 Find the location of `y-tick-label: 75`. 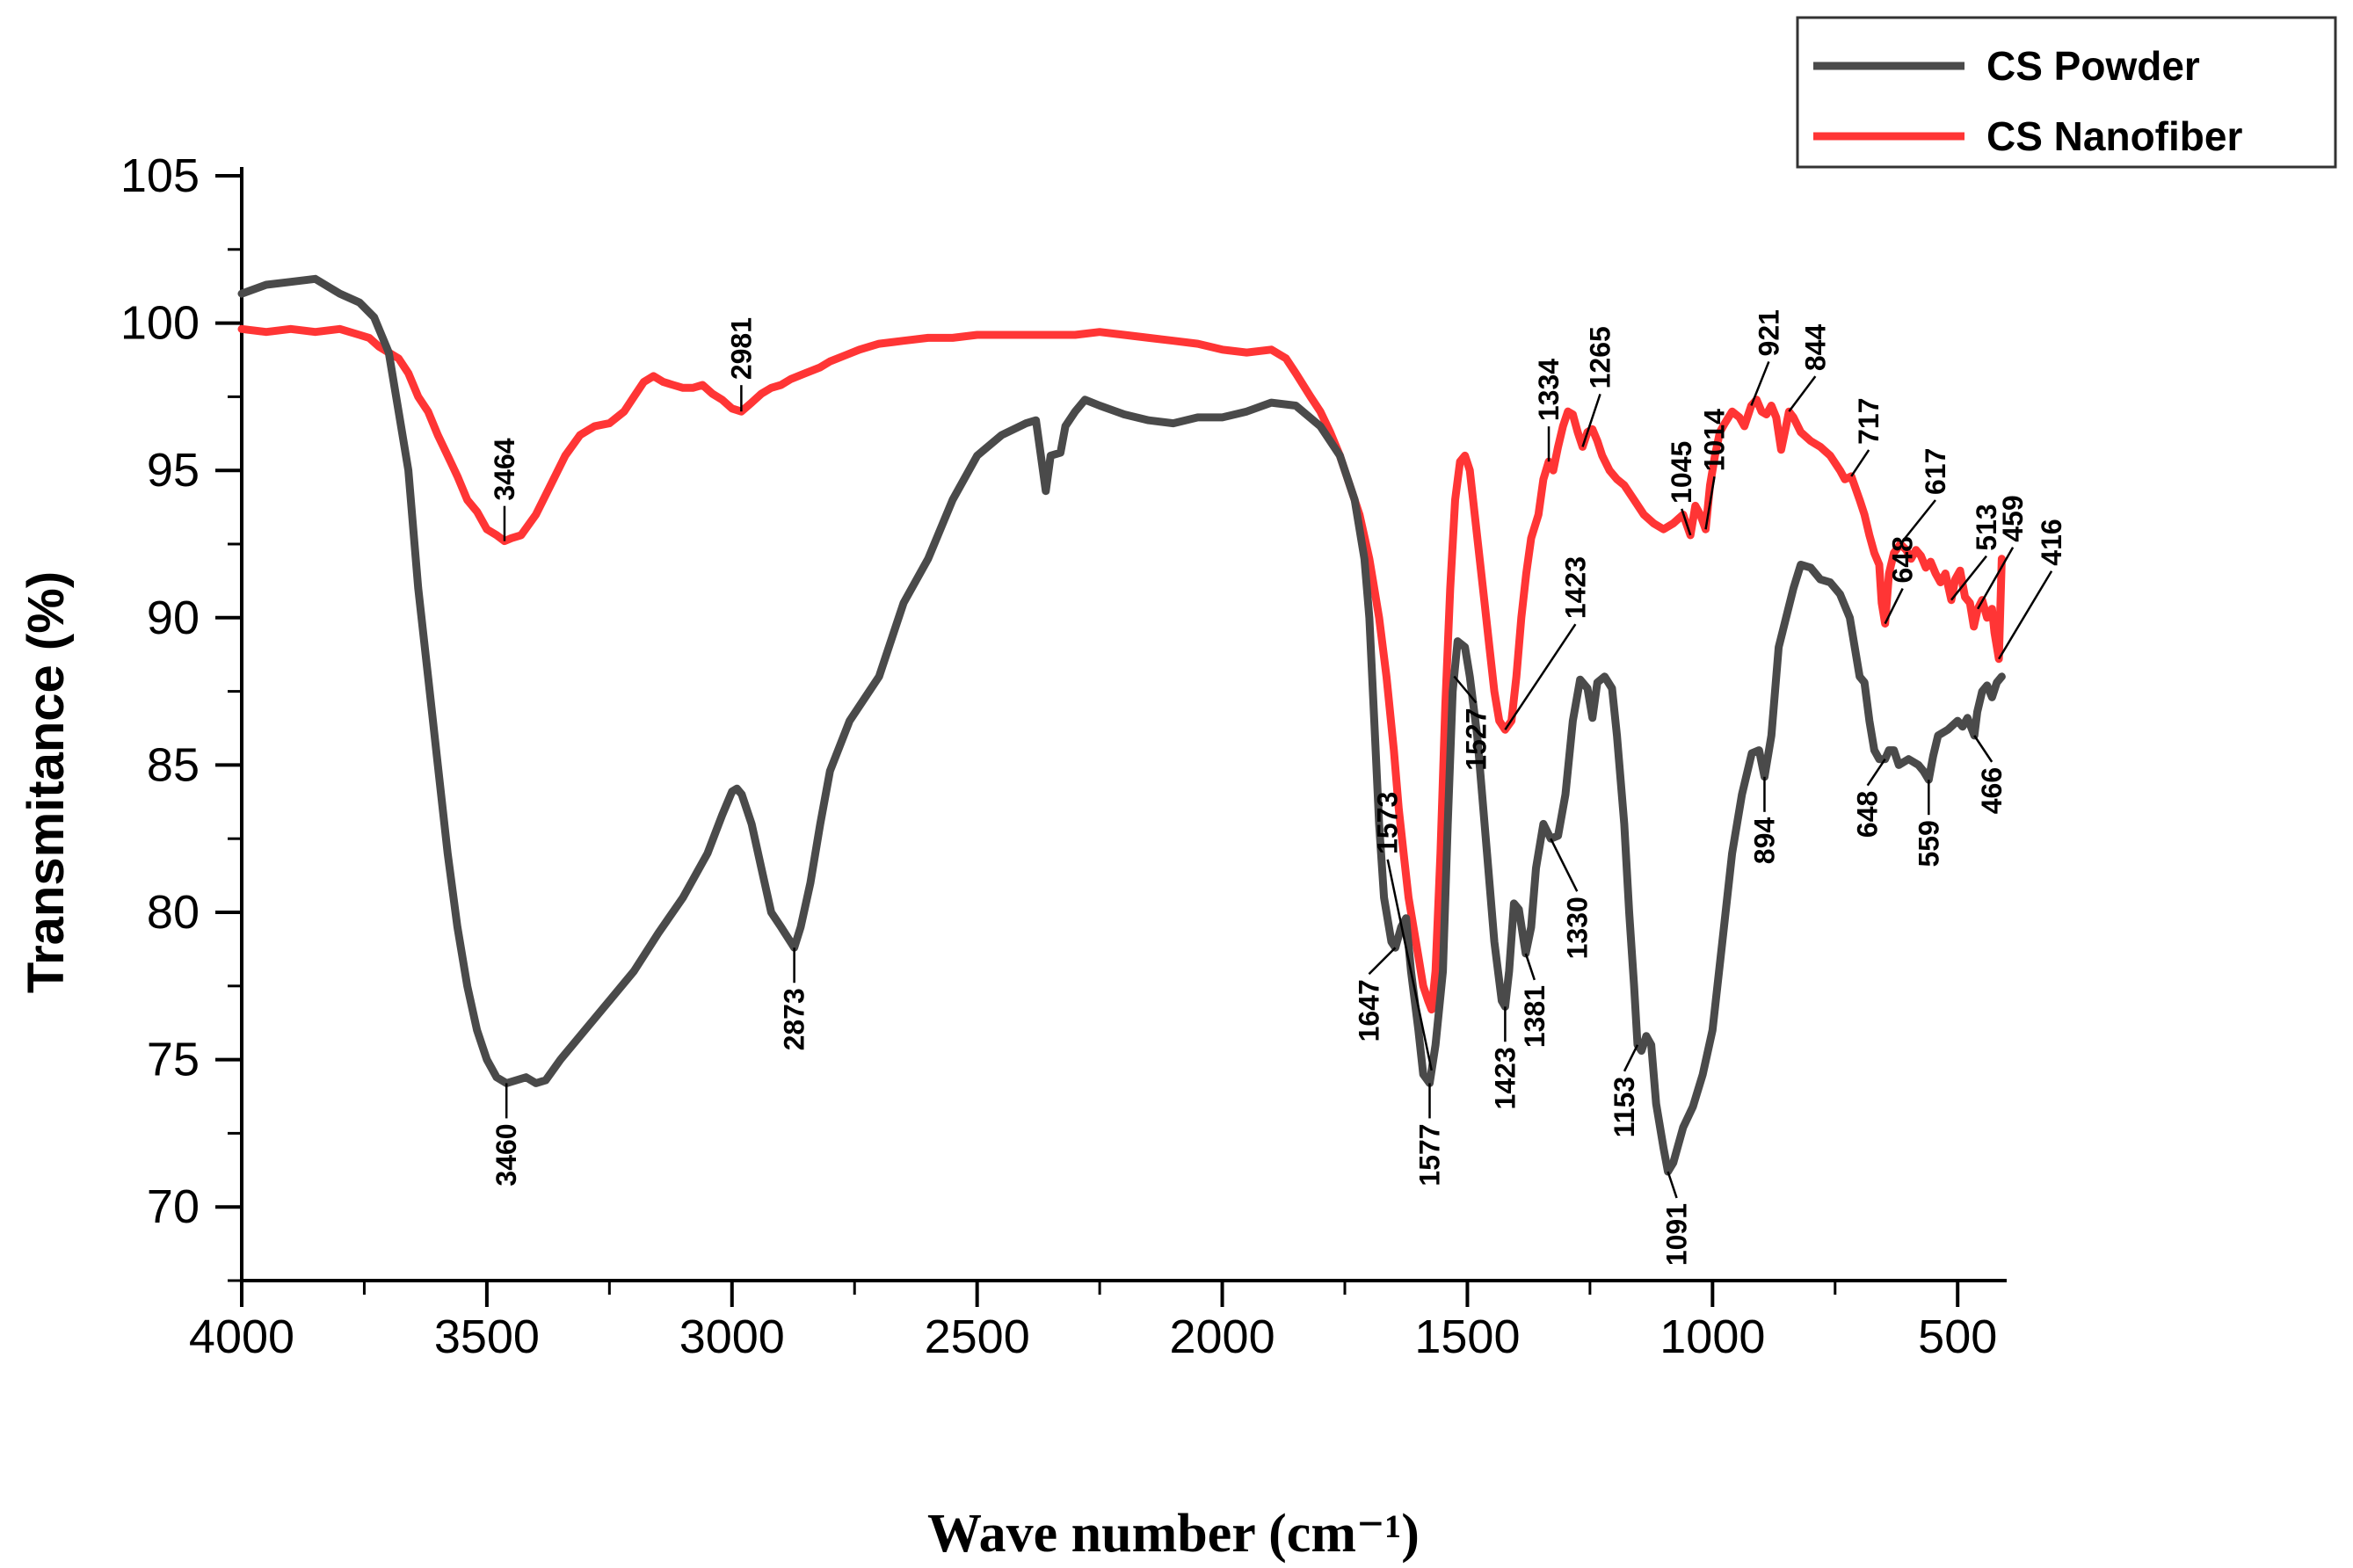

y-tick-label: 75 is located at coordinates (173, 1060).